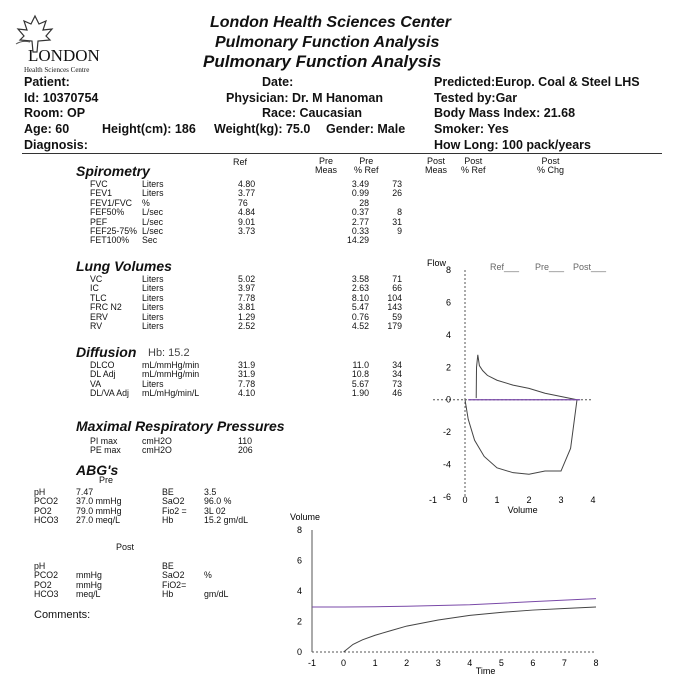 This screenshot has width=673, height=692. I want to click on volume-time-y-tick: 4, so click(299, 591).